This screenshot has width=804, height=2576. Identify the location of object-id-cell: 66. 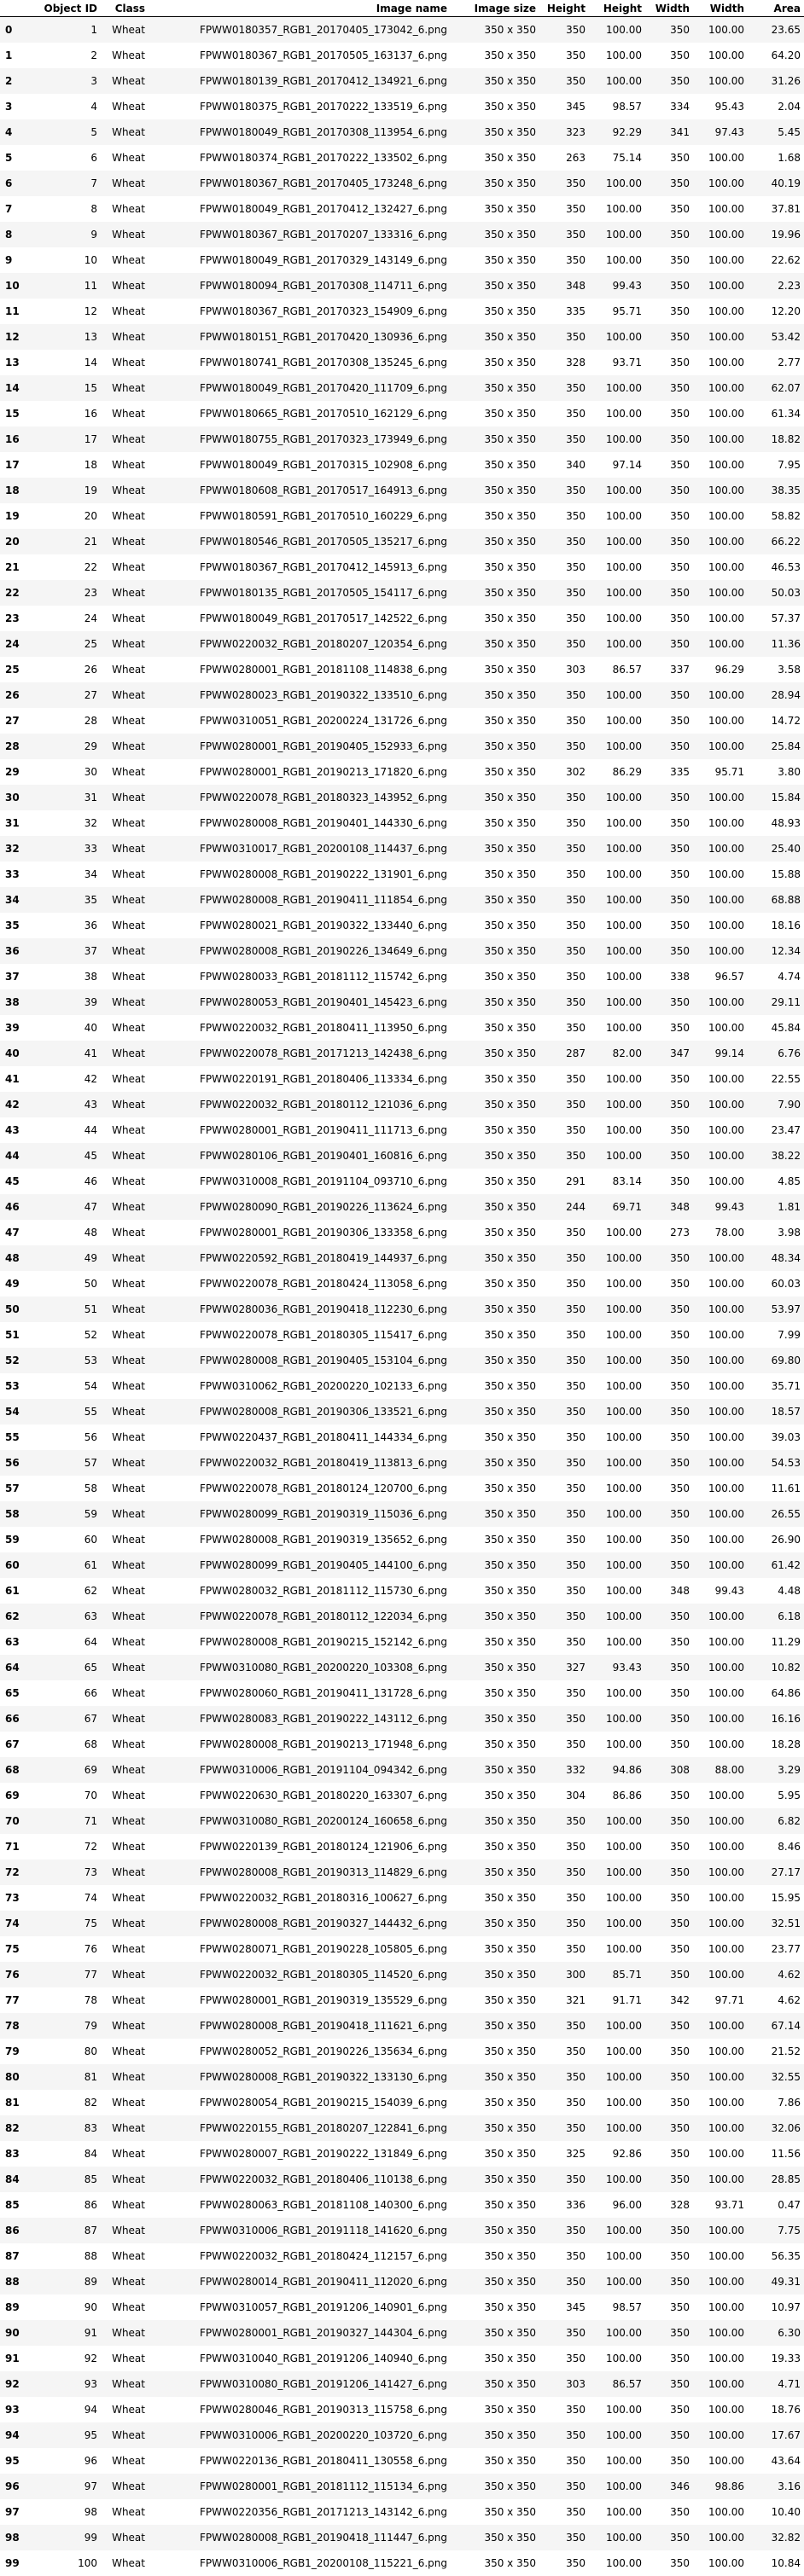
(90, 1692).